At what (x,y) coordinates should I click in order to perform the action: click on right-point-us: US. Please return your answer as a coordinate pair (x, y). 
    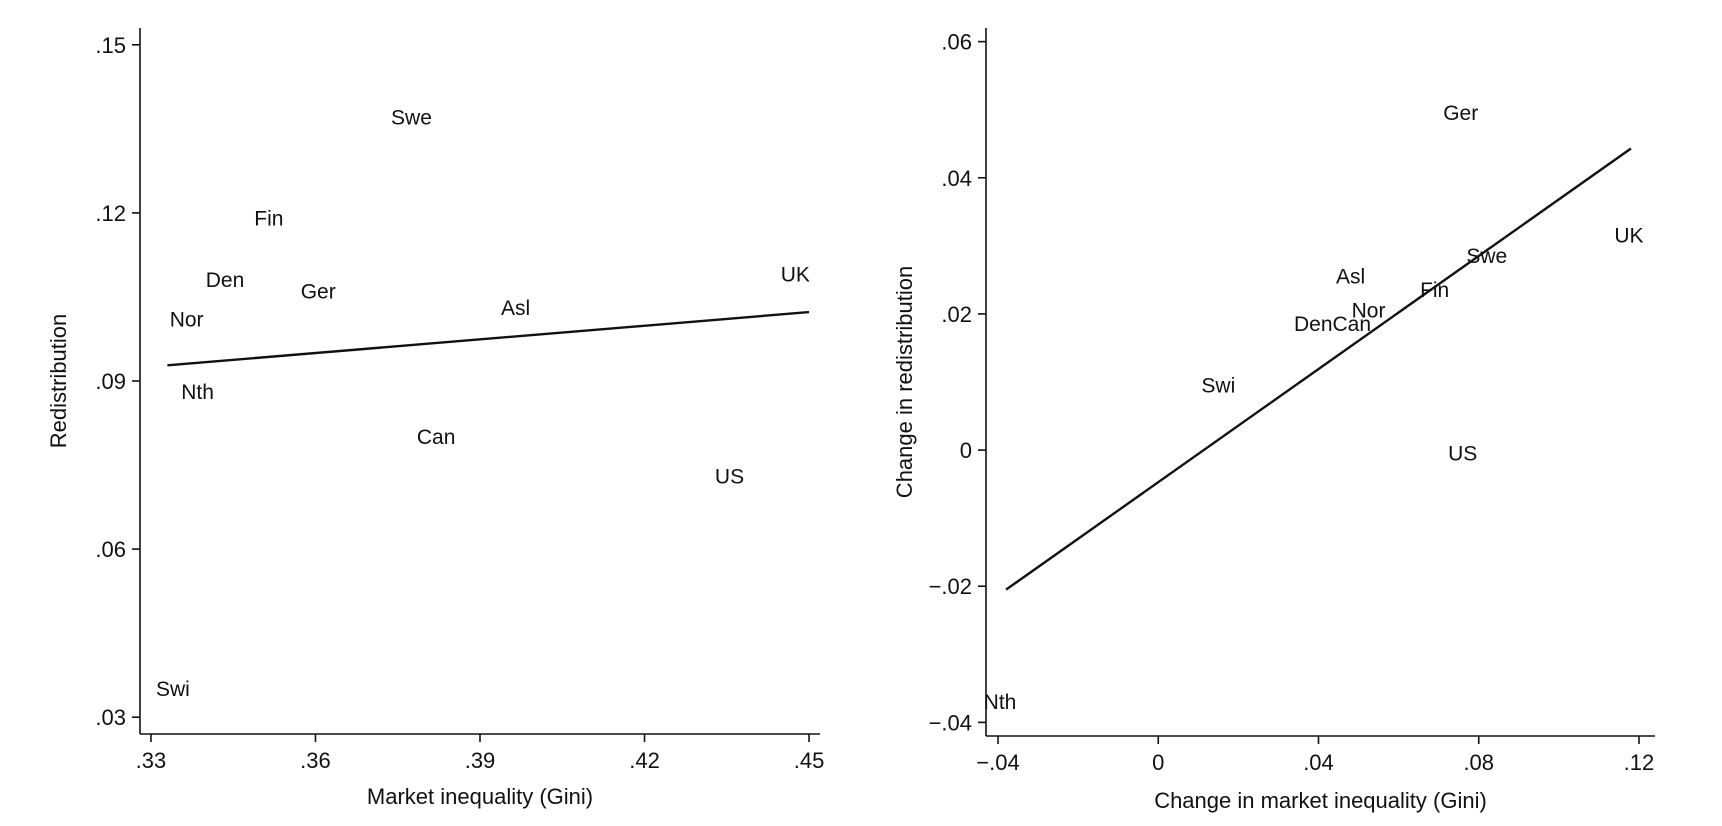
    Looking at the image, I should click on (1462, 453).